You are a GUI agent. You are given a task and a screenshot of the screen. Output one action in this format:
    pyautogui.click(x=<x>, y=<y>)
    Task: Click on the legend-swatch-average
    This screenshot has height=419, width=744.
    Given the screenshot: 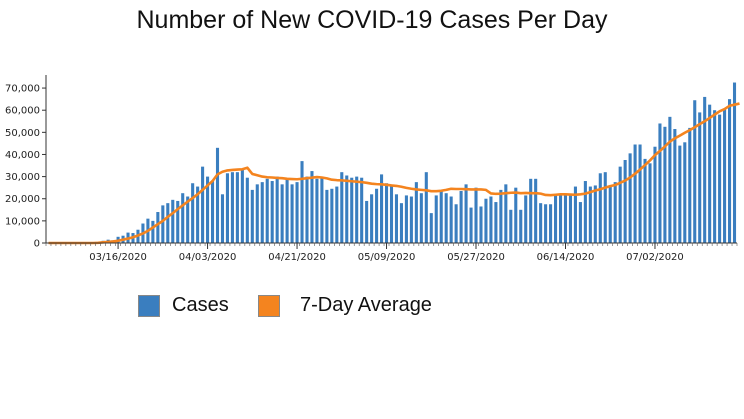 What is the action you would take?
    pyautogui.click(x=269, y=305)
    